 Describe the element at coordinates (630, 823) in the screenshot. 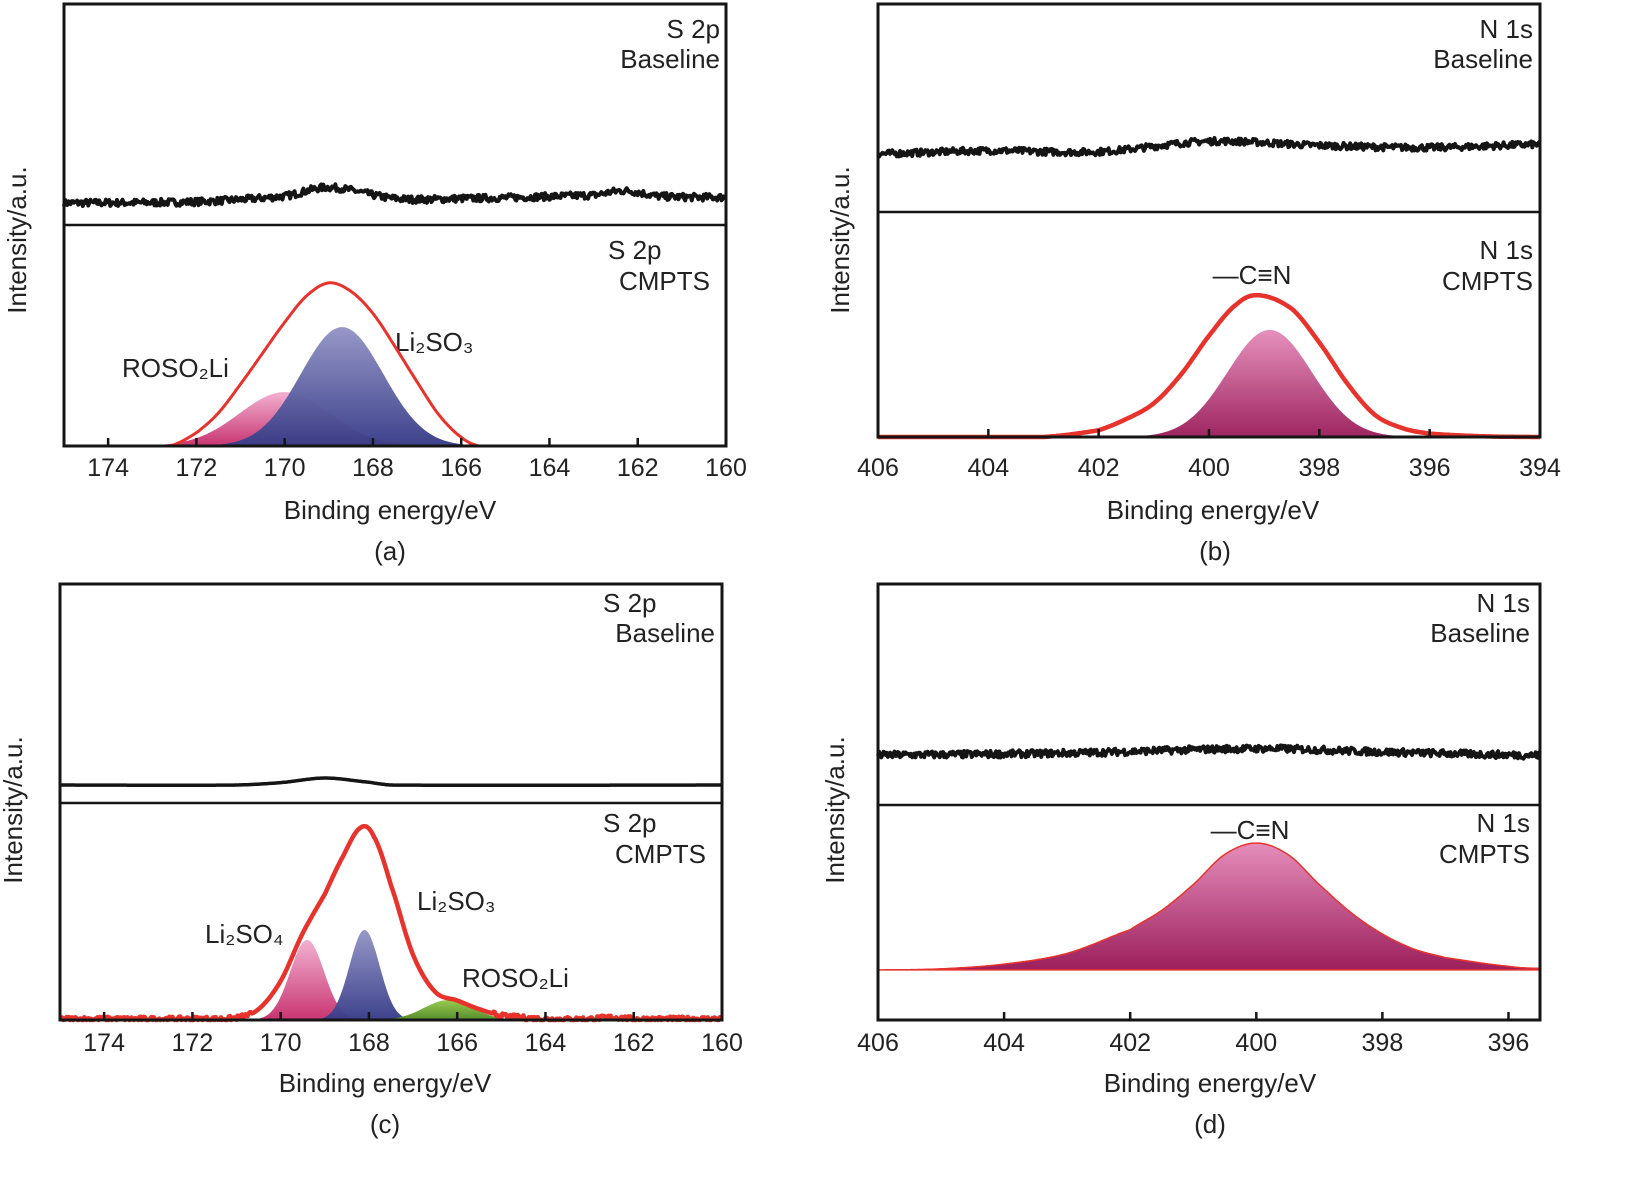

I see `lower-element-c: S 2p` at that location.